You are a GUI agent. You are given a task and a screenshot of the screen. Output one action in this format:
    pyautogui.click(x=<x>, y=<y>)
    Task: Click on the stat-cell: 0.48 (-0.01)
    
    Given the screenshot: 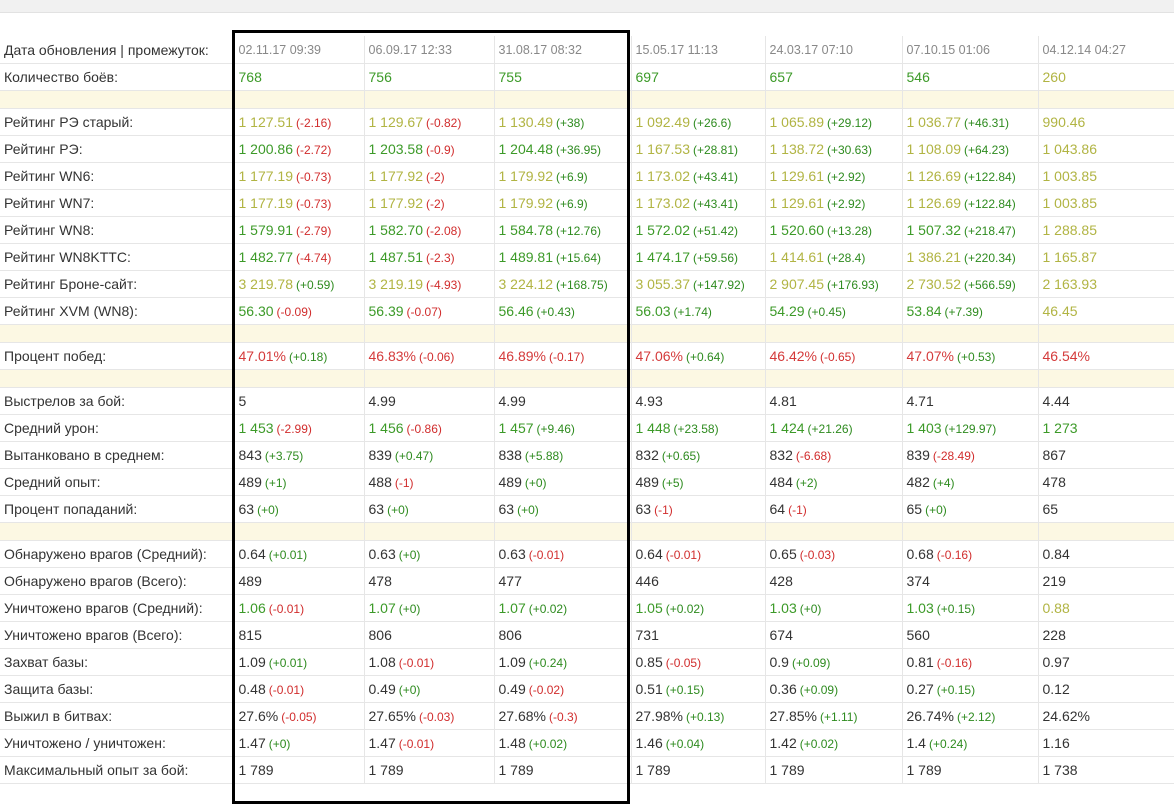 What is the action you would take?
    pyautogui.click(x=299, y=689)
    